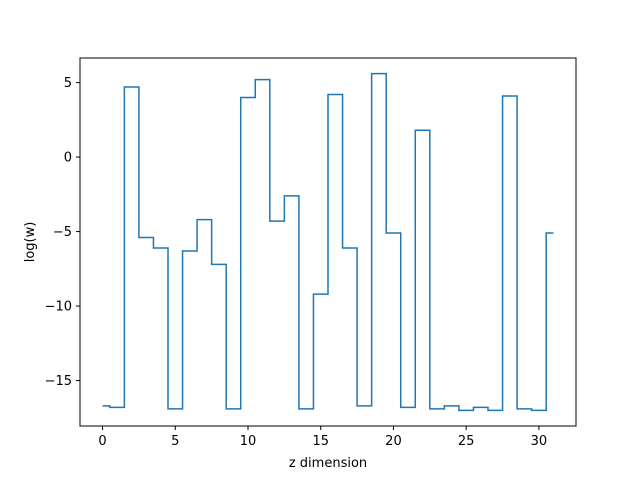 The height and width of the screenshot is (480, 640). I want to click on y-axis: −15 −10 −5 0 5, so click(62, 232).